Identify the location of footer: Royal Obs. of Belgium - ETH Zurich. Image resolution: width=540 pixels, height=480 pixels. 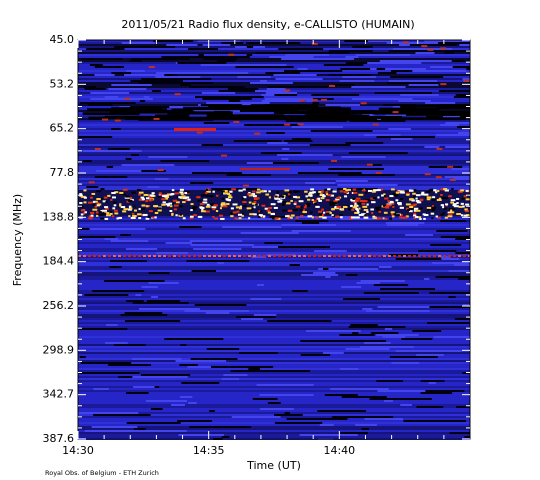
(102, 473).